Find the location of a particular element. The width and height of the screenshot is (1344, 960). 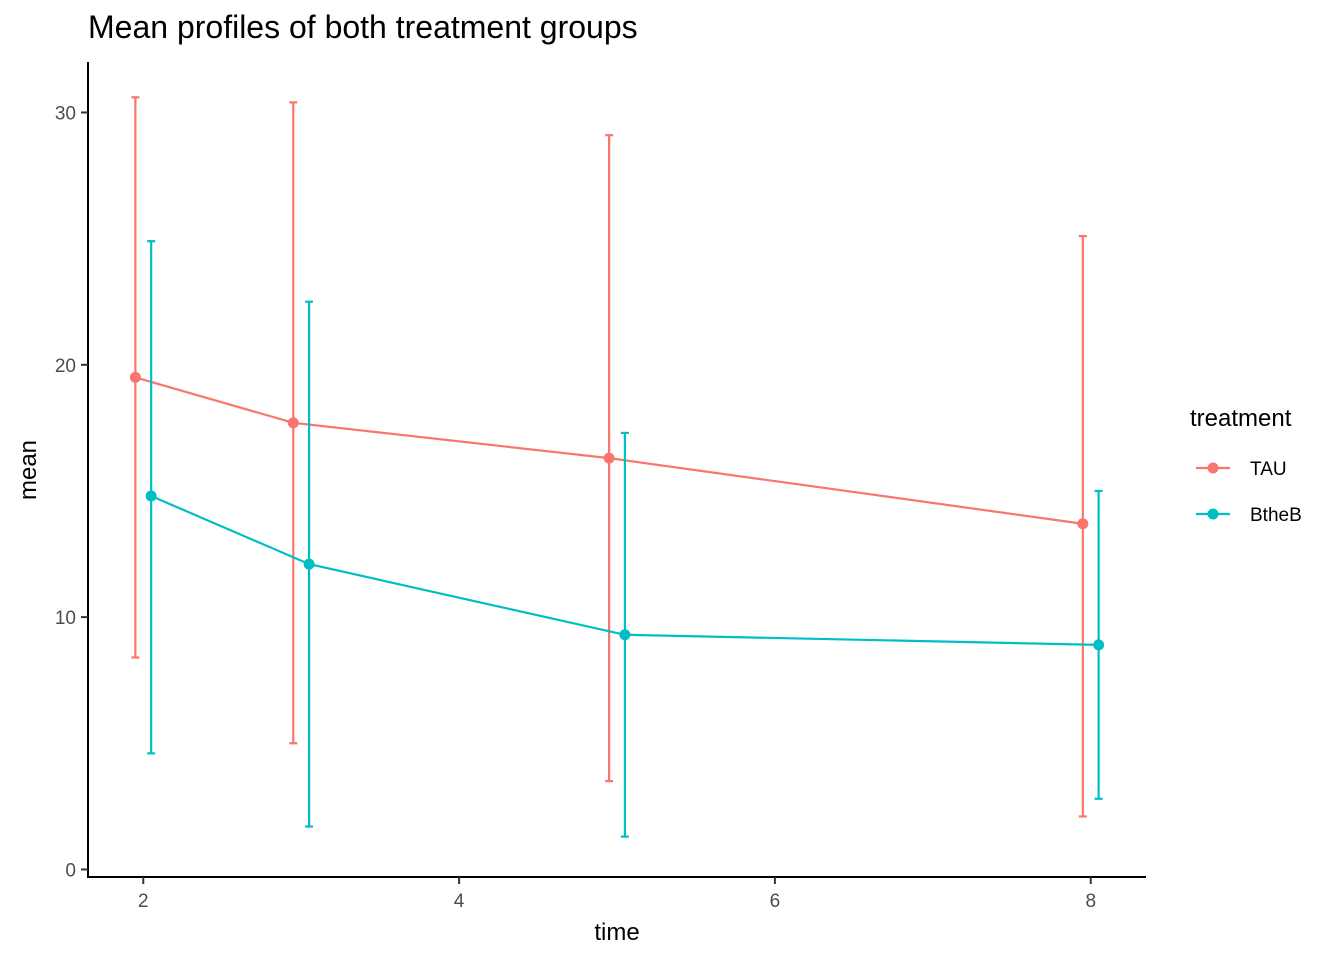

x-axis-title: time is located at coordinates (616, 932).